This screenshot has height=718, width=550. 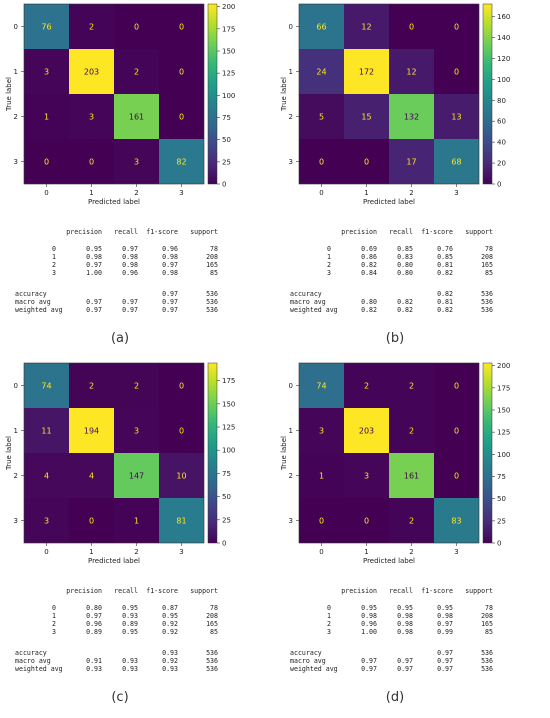 What do you see at coordinates (369, 273) in the screenshot?
I see `report-value: 0.84` at bounding box center [369, 273].